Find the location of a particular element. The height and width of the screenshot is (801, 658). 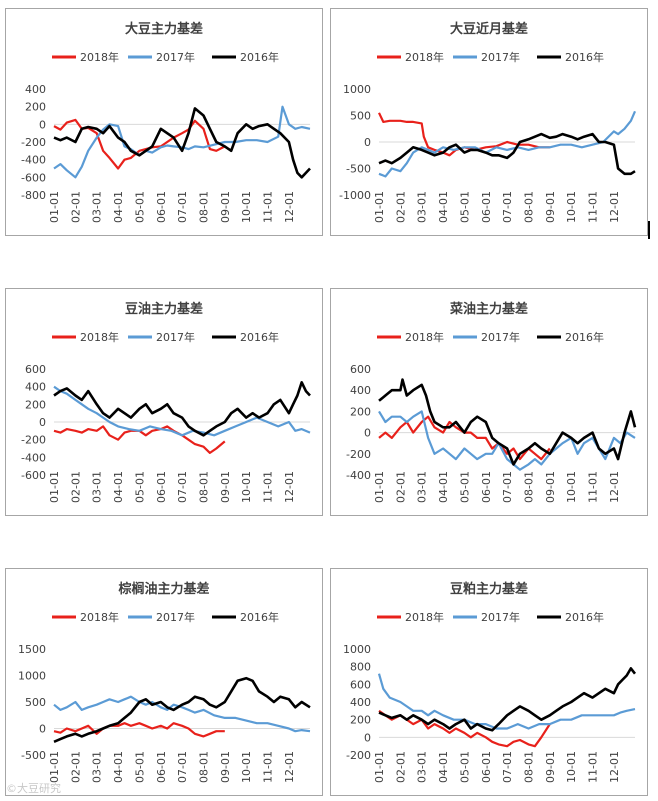

chart-title: 棕榈油主力基差 is located at coordinates (163, 589).